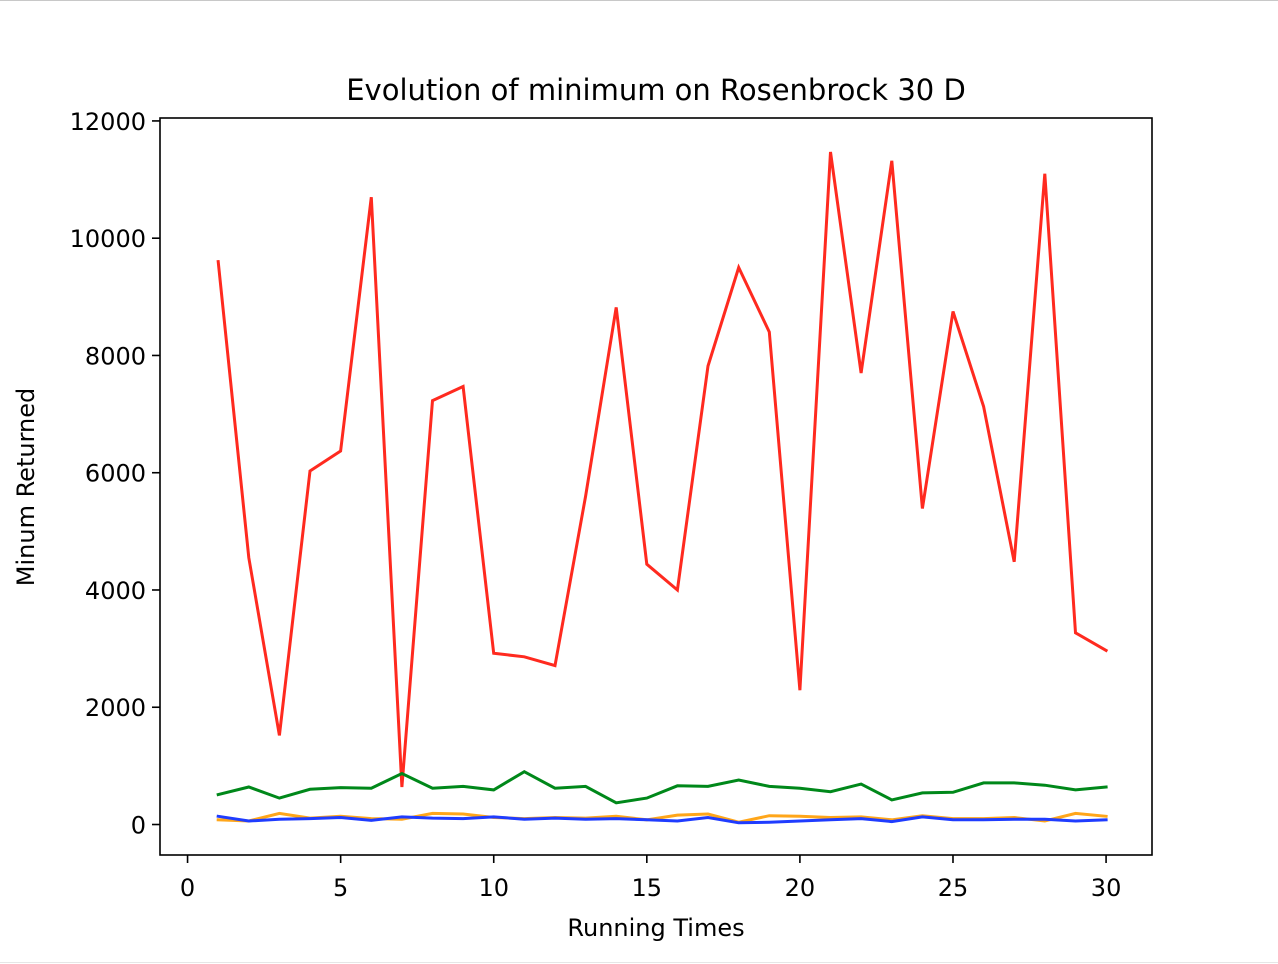 The height and width of the screenshot is (964, 1278). Describe the element at coordinates (187, 888) in the screenshot. I see `x-tick-label: 0` at that location.